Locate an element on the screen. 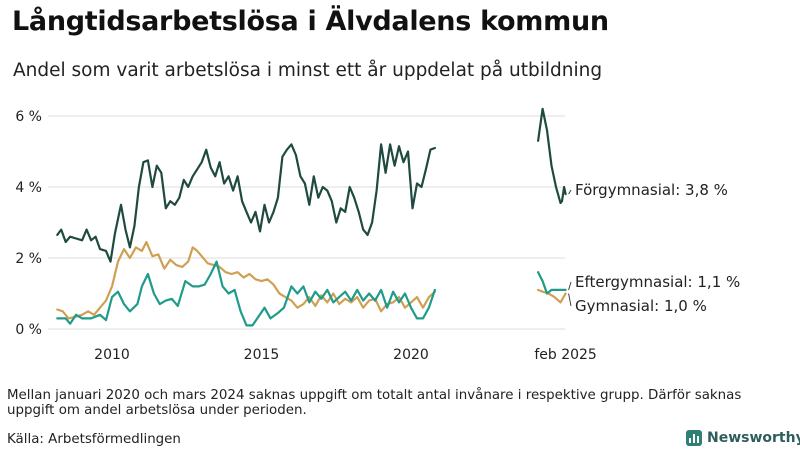 This screenshot has height=450, width=800. y-tick-label: 0 % is located at coordinates (28, 330).